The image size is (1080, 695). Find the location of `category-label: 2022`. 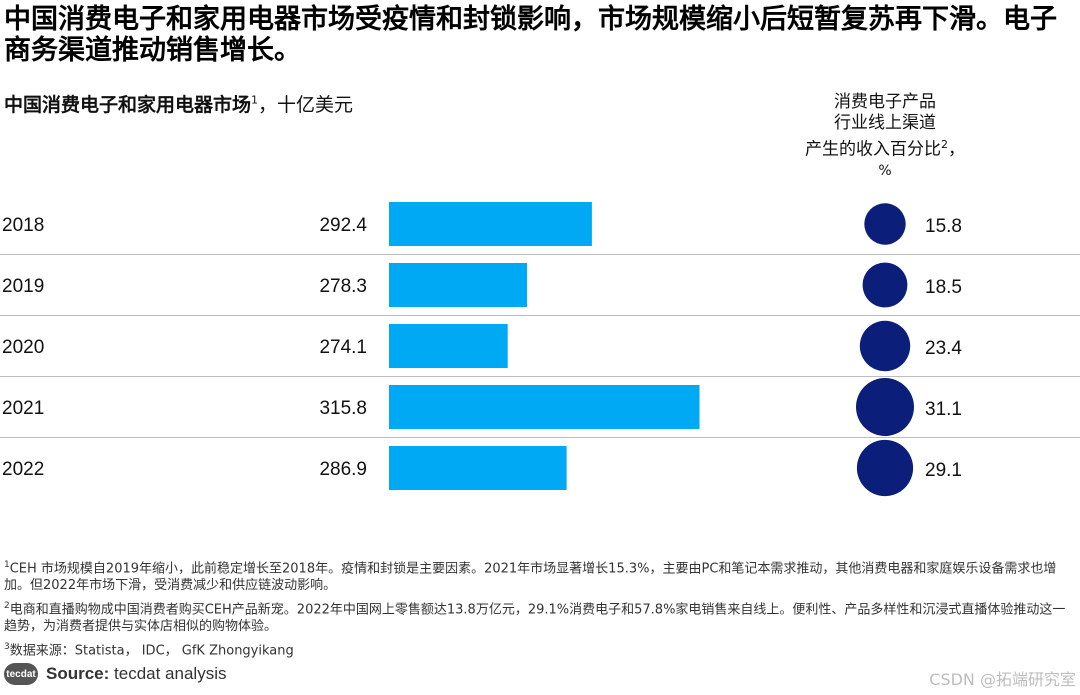

category-label: 2022 is located at coordinates (23, 469).